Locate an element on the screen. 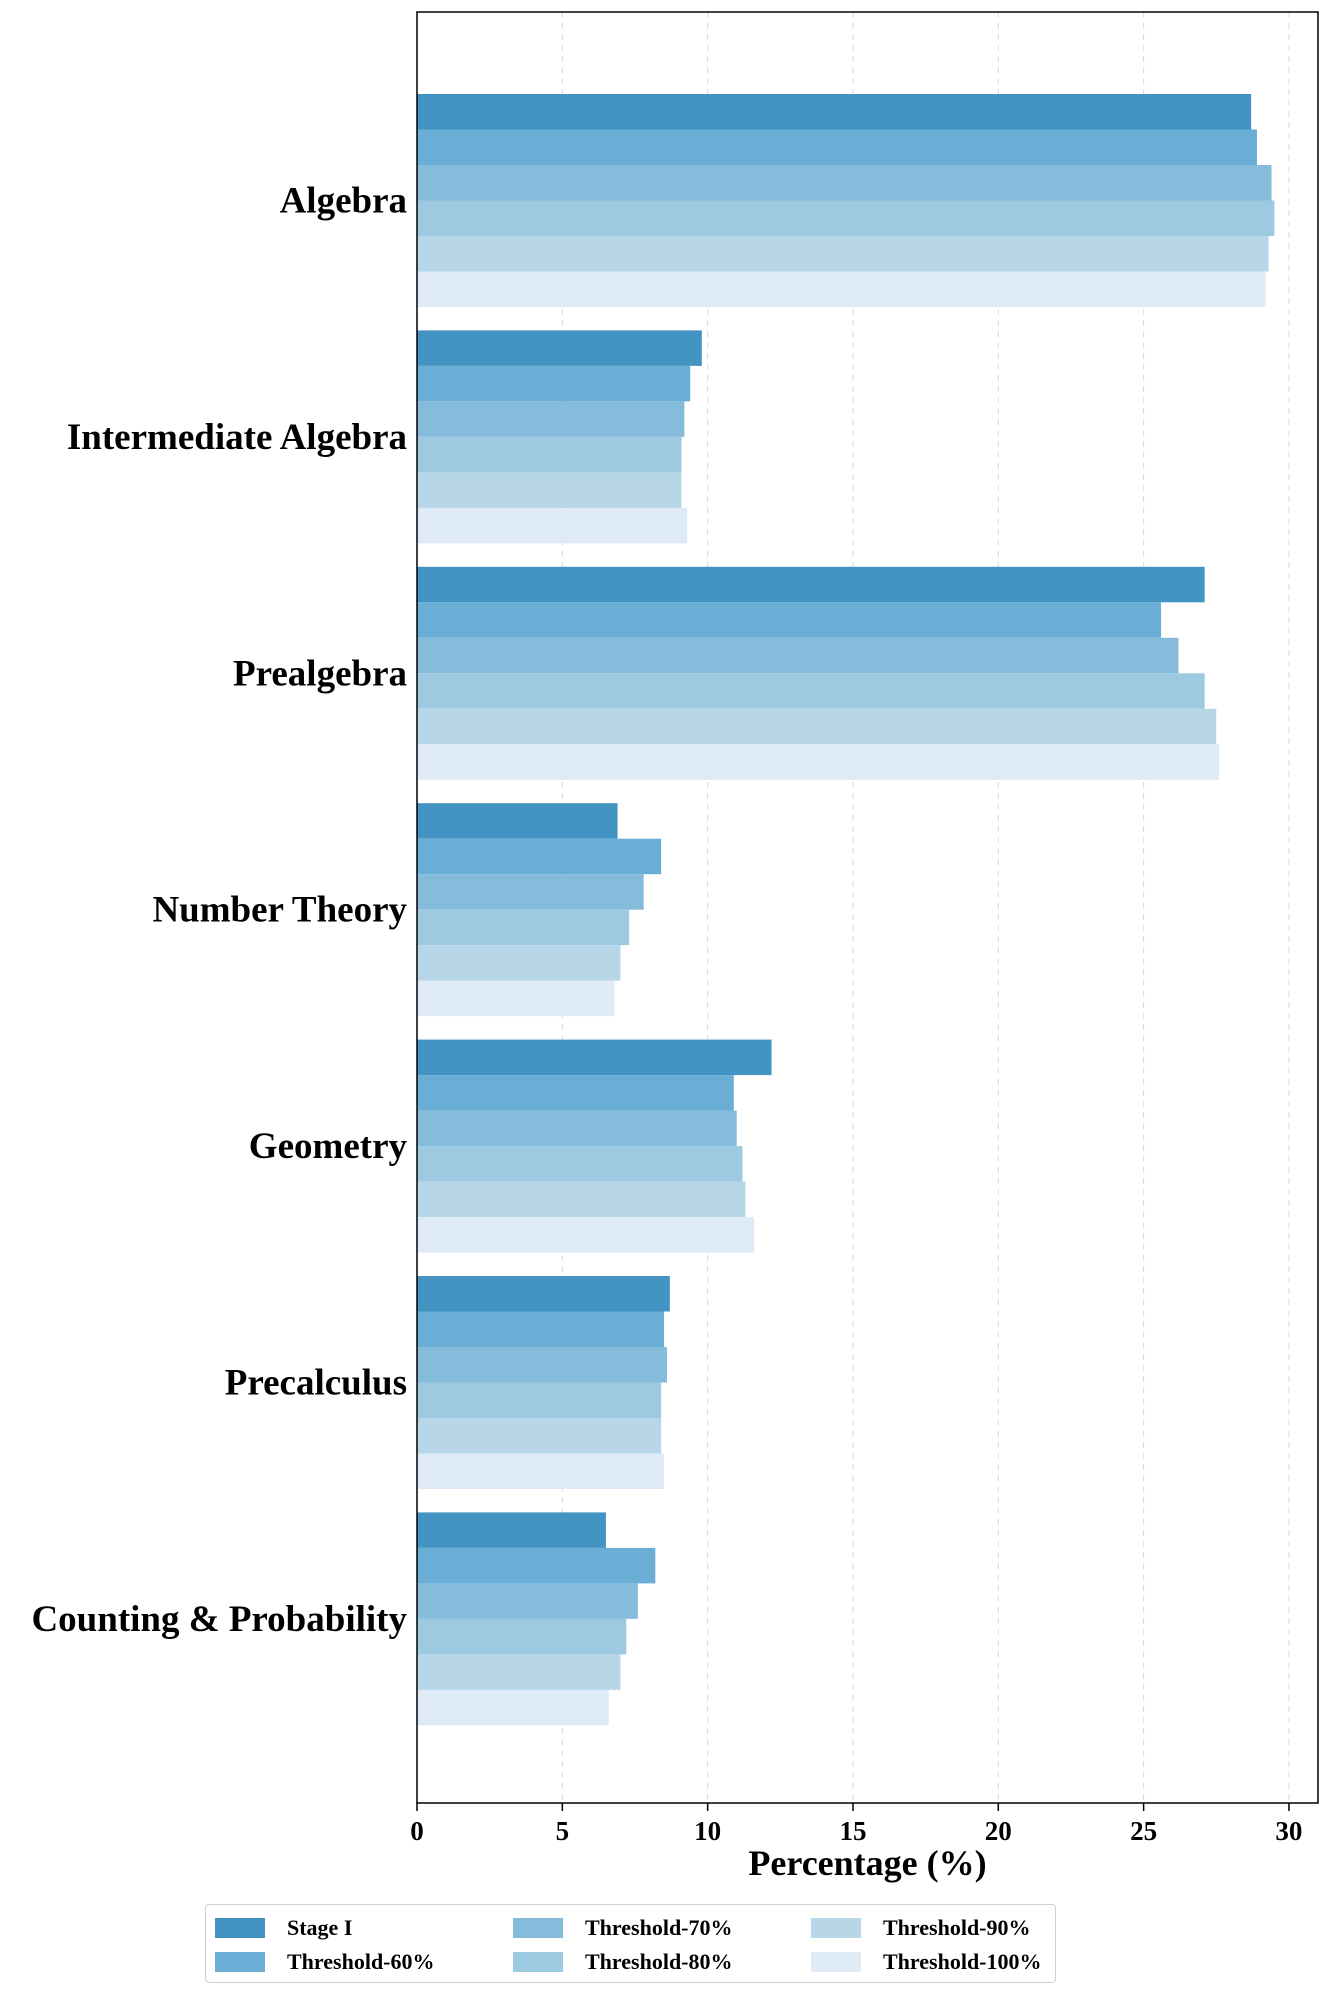  legend-item: Threshold-60% is located at coordinates (325, 1962).